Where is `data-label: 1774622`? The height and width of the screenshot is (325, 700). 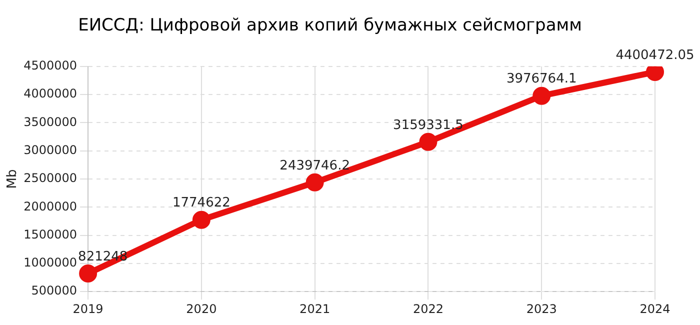 data-label: 1774622 is located at coordinates (201, 203).